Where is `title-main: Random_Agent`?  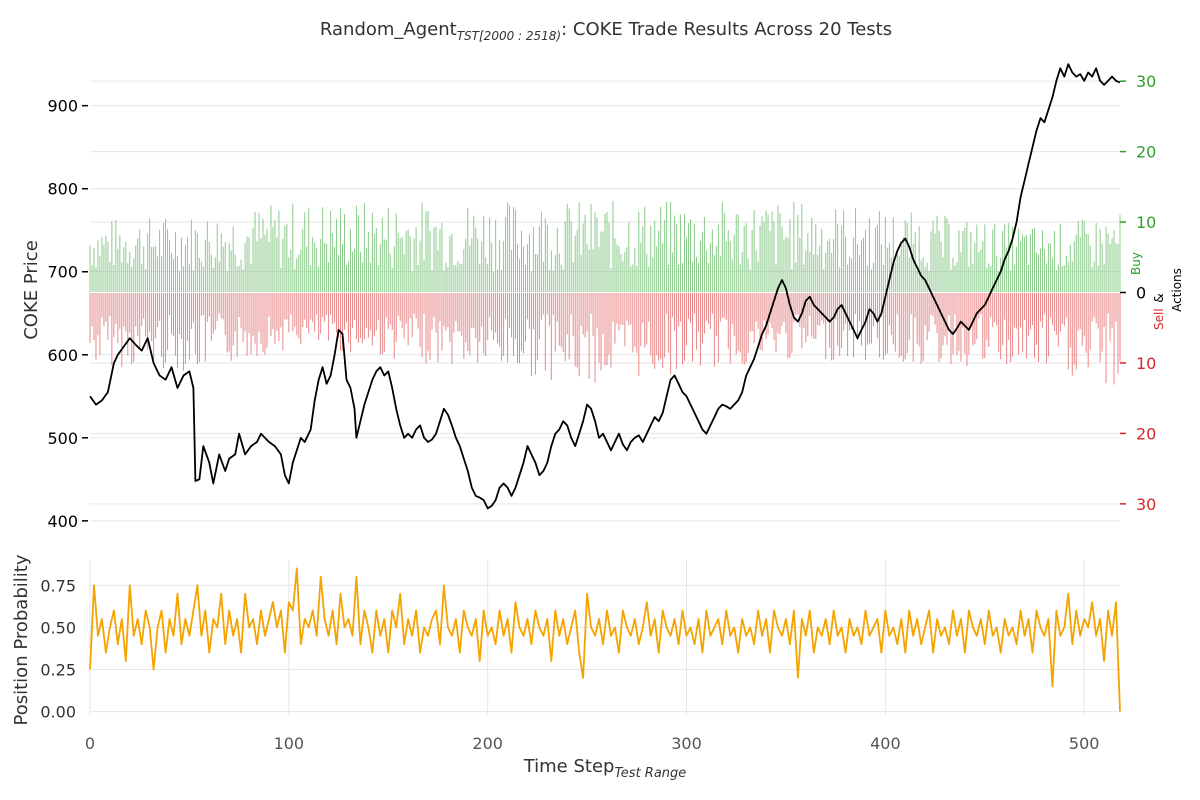
title-main: Random_Agent is located at coordinates (388, 29).